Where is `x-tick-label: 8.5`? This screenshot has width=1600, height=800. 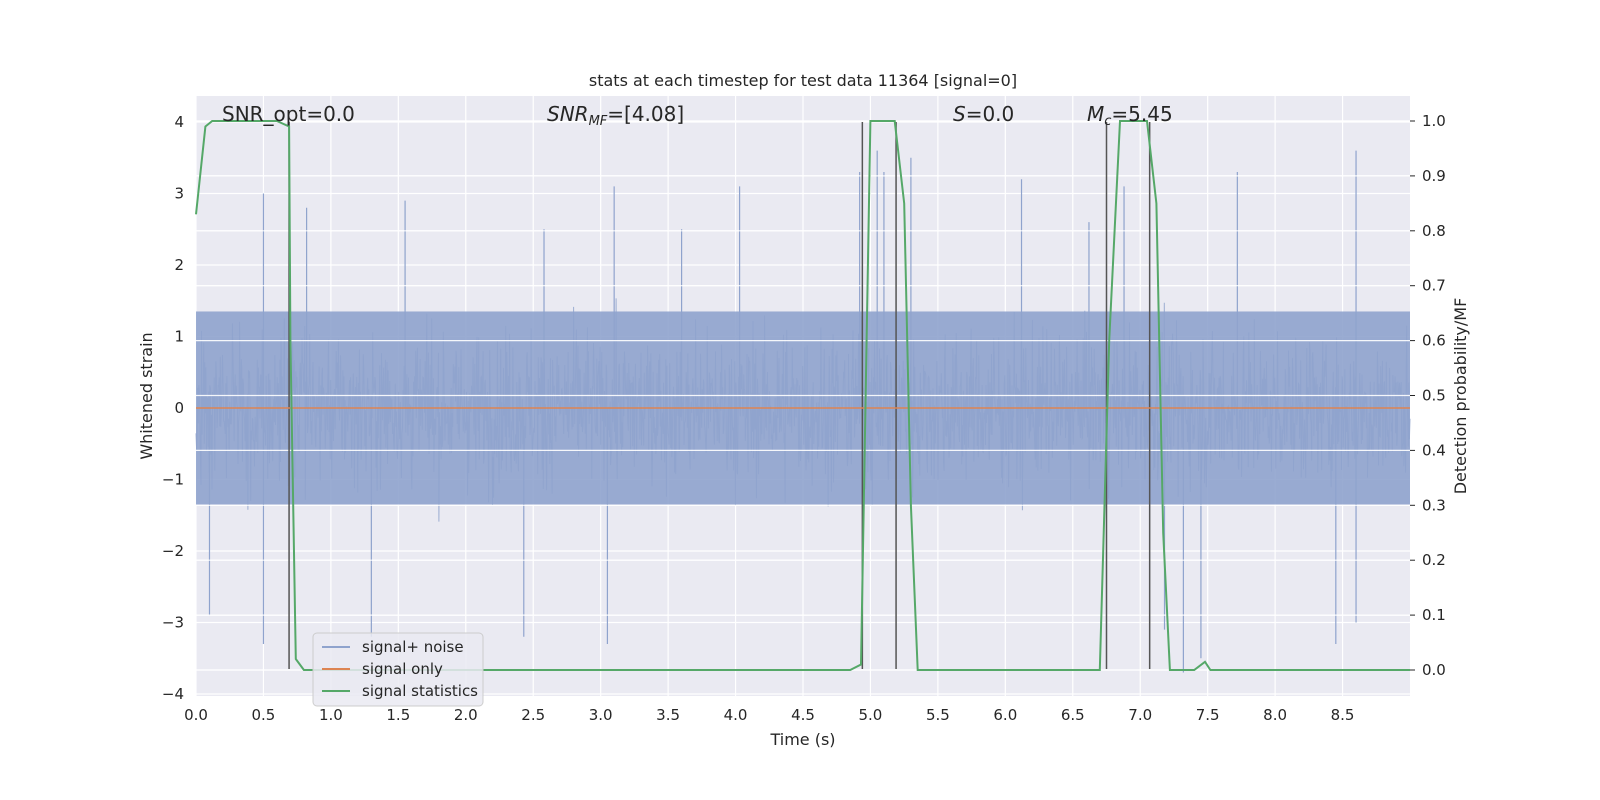 x-tick-label: 8.5 is located at coordinates (1343, 715).